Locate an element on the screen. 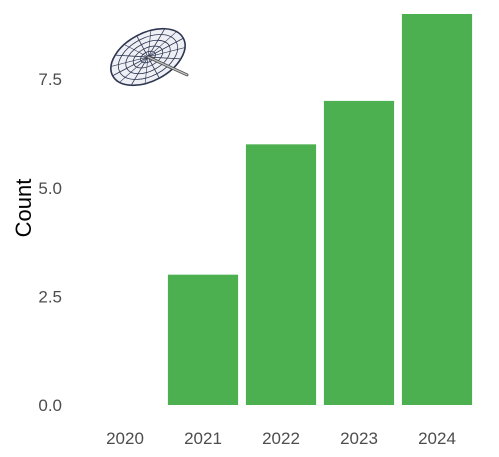  x-tick-label: 2022 is located at coordinates (281, 438).